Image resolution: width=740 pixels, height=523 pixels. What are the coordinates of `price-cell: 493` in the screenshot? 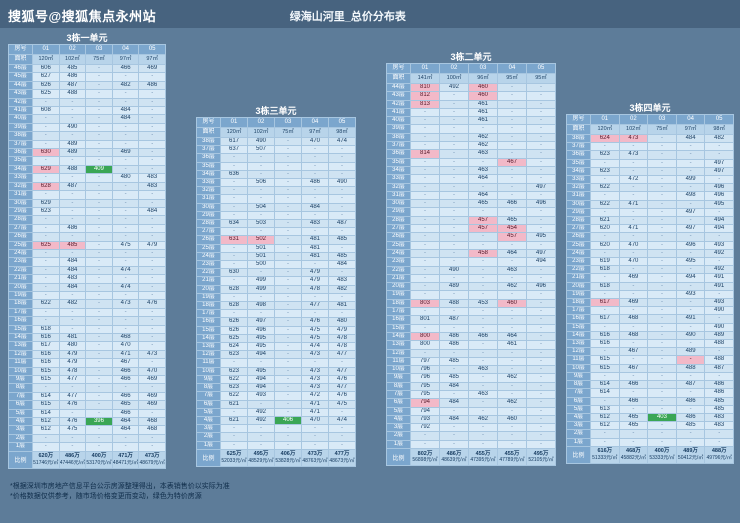 It's located at (261, 396).